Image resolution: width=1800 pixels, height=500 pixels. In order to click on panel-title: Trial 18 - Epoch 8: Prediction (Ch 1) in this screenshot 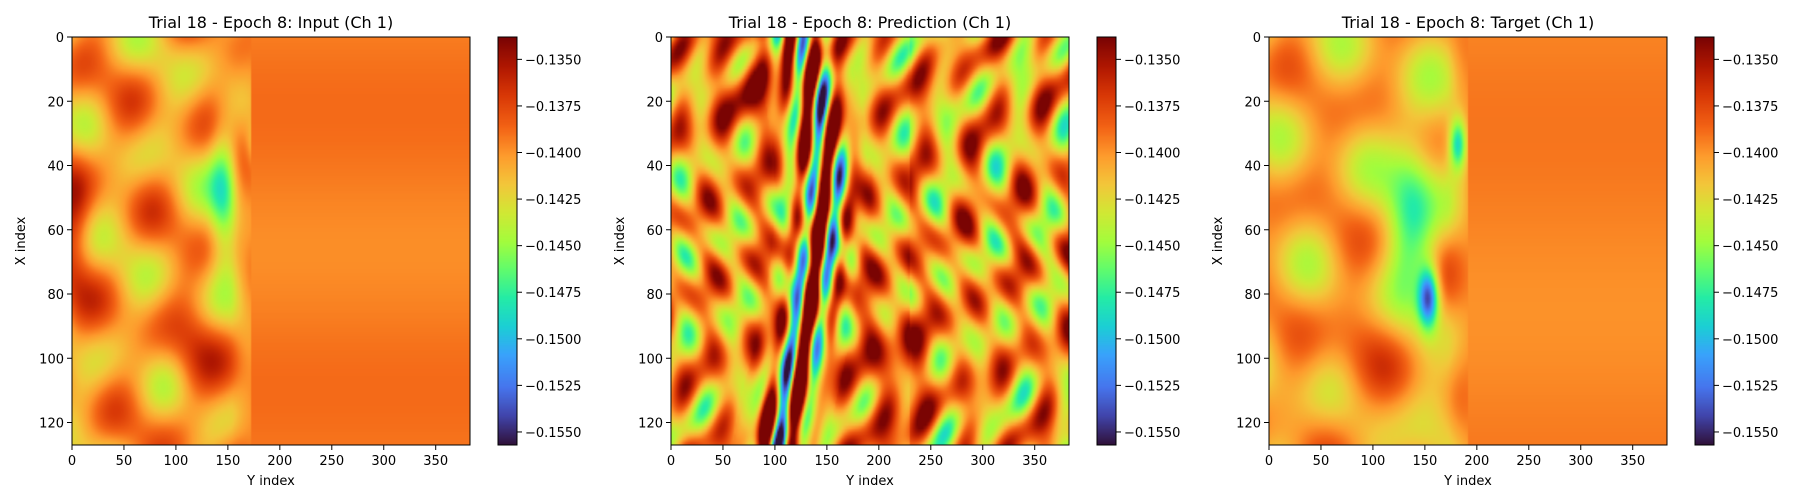, I will do `click(869, 22)`.